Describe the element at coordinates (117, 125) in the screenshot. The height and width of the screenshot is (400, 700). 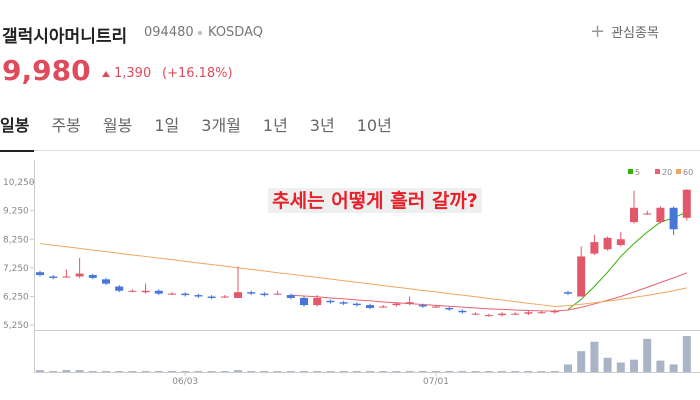
I see `period-tab: 월봉` at that location.